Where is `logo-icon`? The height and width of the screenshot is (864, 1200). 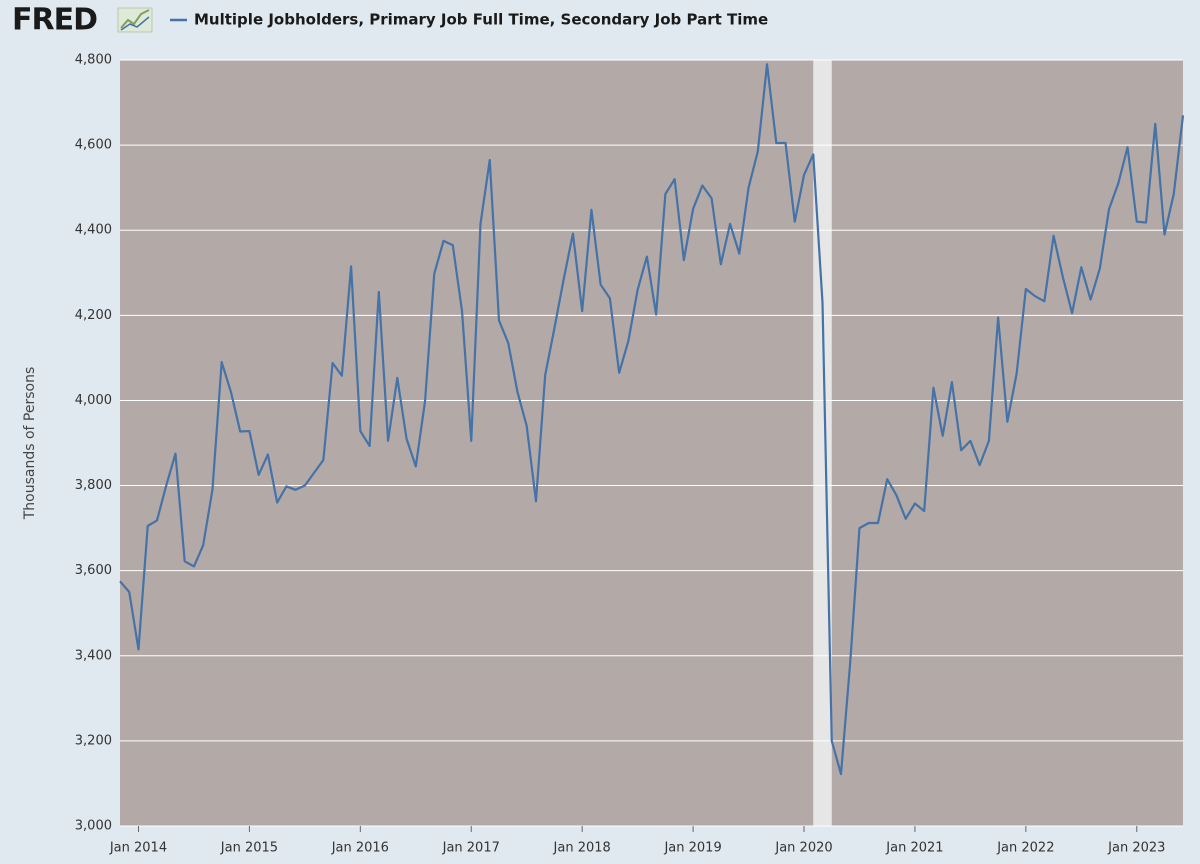 logo-icon is located at coordinates (135, 20).